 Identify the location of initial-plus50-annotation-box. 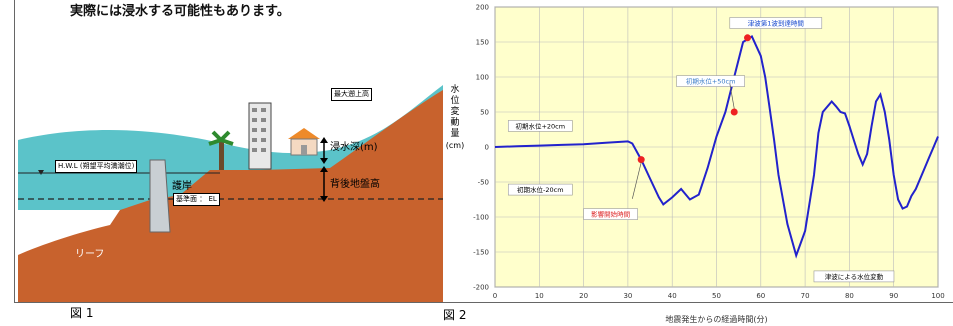
(710, 81).